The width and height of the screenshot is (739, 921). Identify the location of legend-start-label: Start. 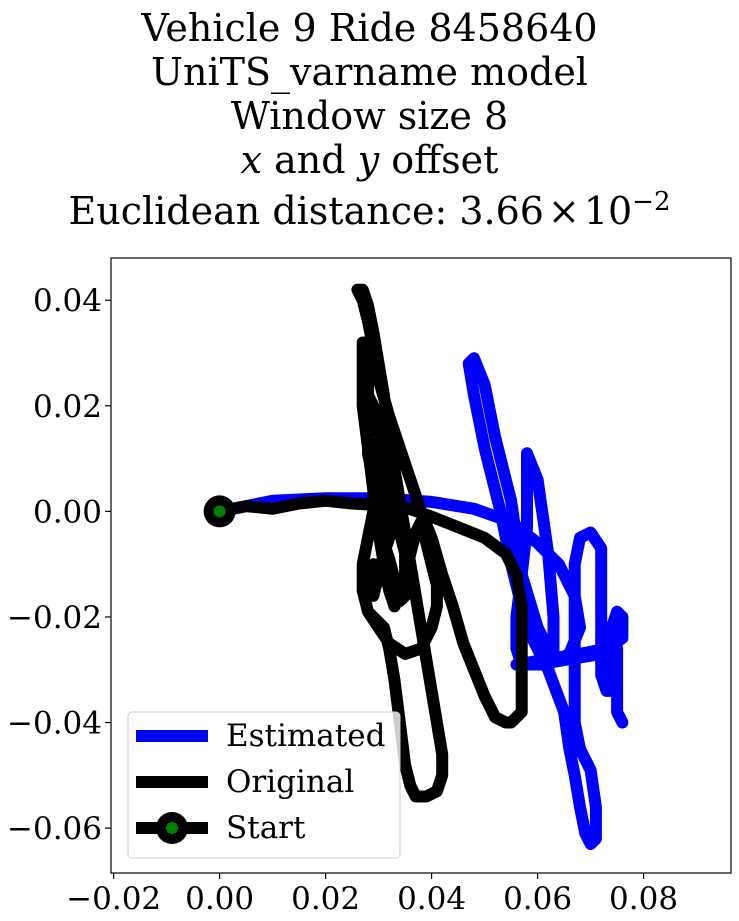
(266, 828).